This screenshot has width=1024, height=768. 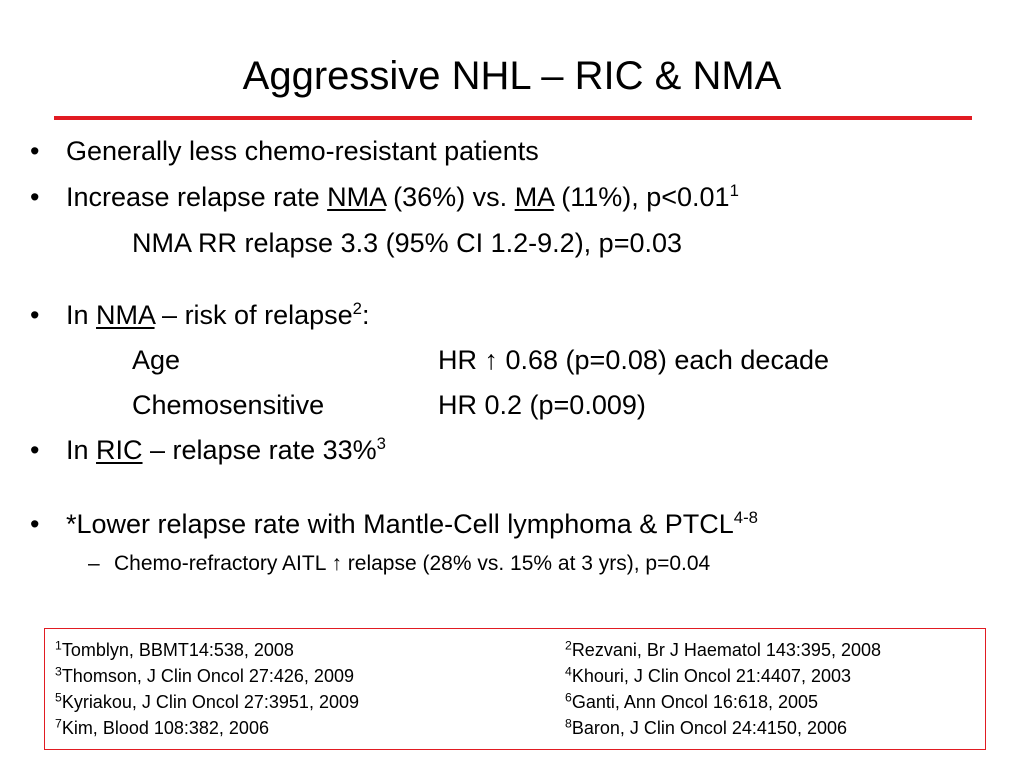 I want to click on slide-title: Aggressive NHL – RIC & NMA, so click(x=512, y=76).